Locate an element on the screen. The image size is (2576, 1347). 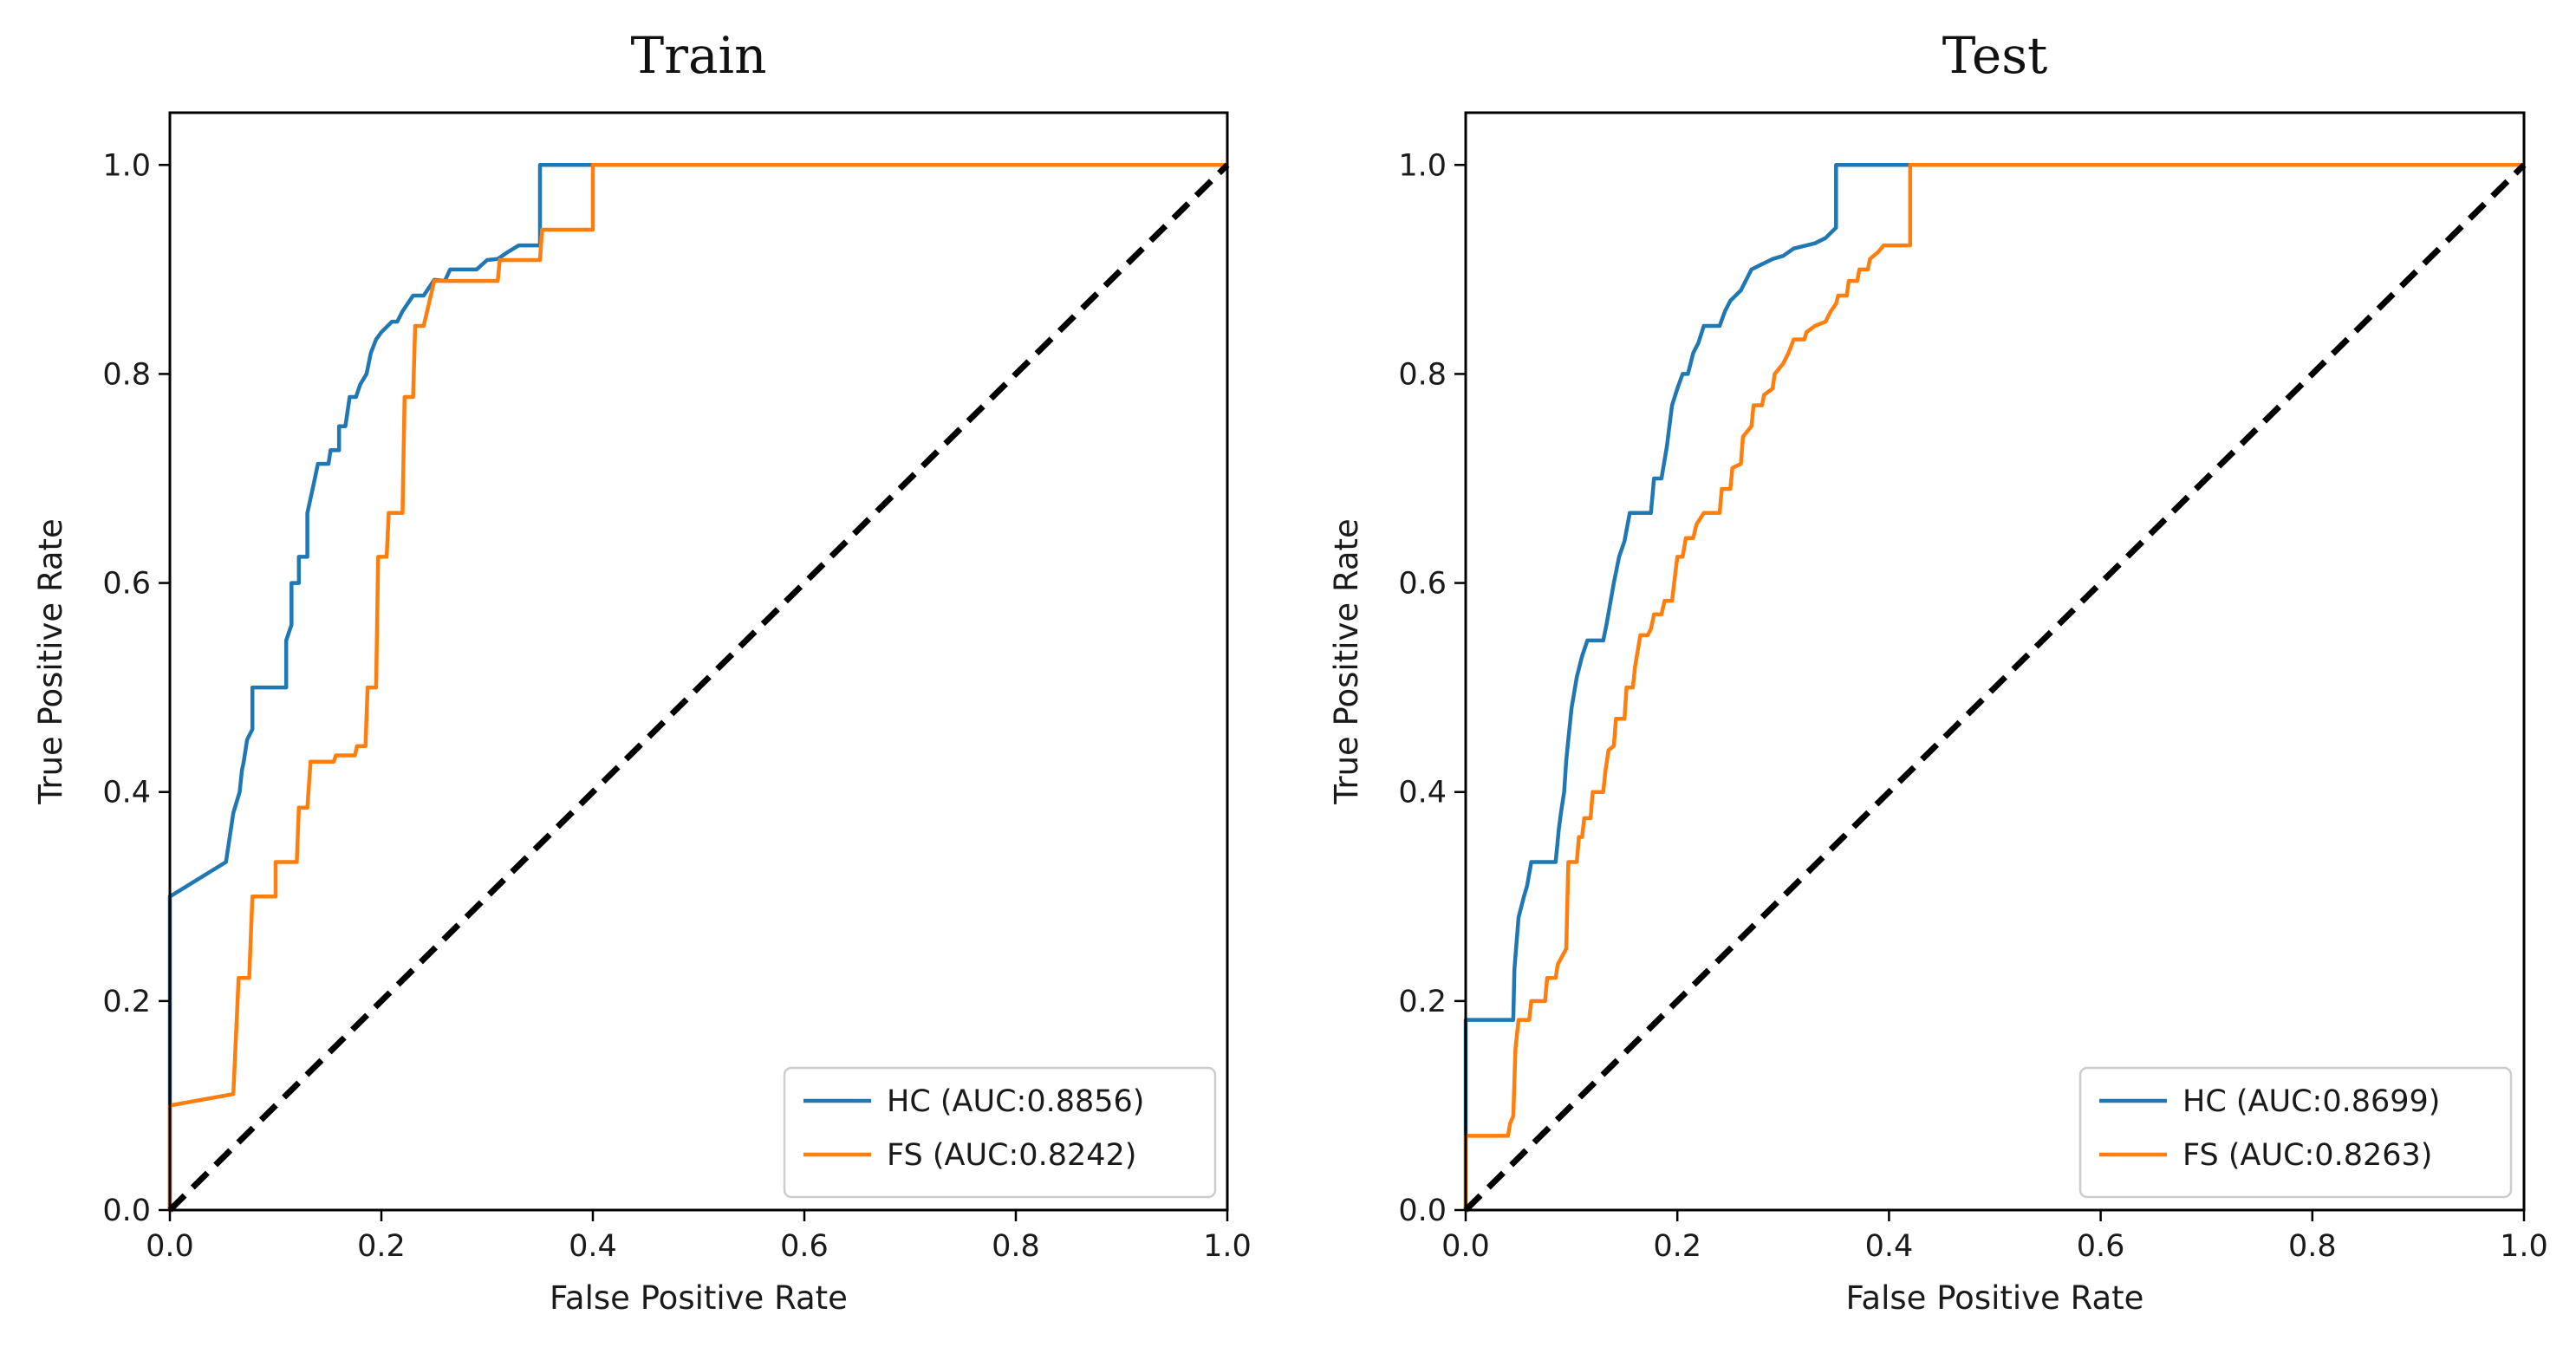
train-y-tick-label: 0.4 is located at coordinates (127, 793).